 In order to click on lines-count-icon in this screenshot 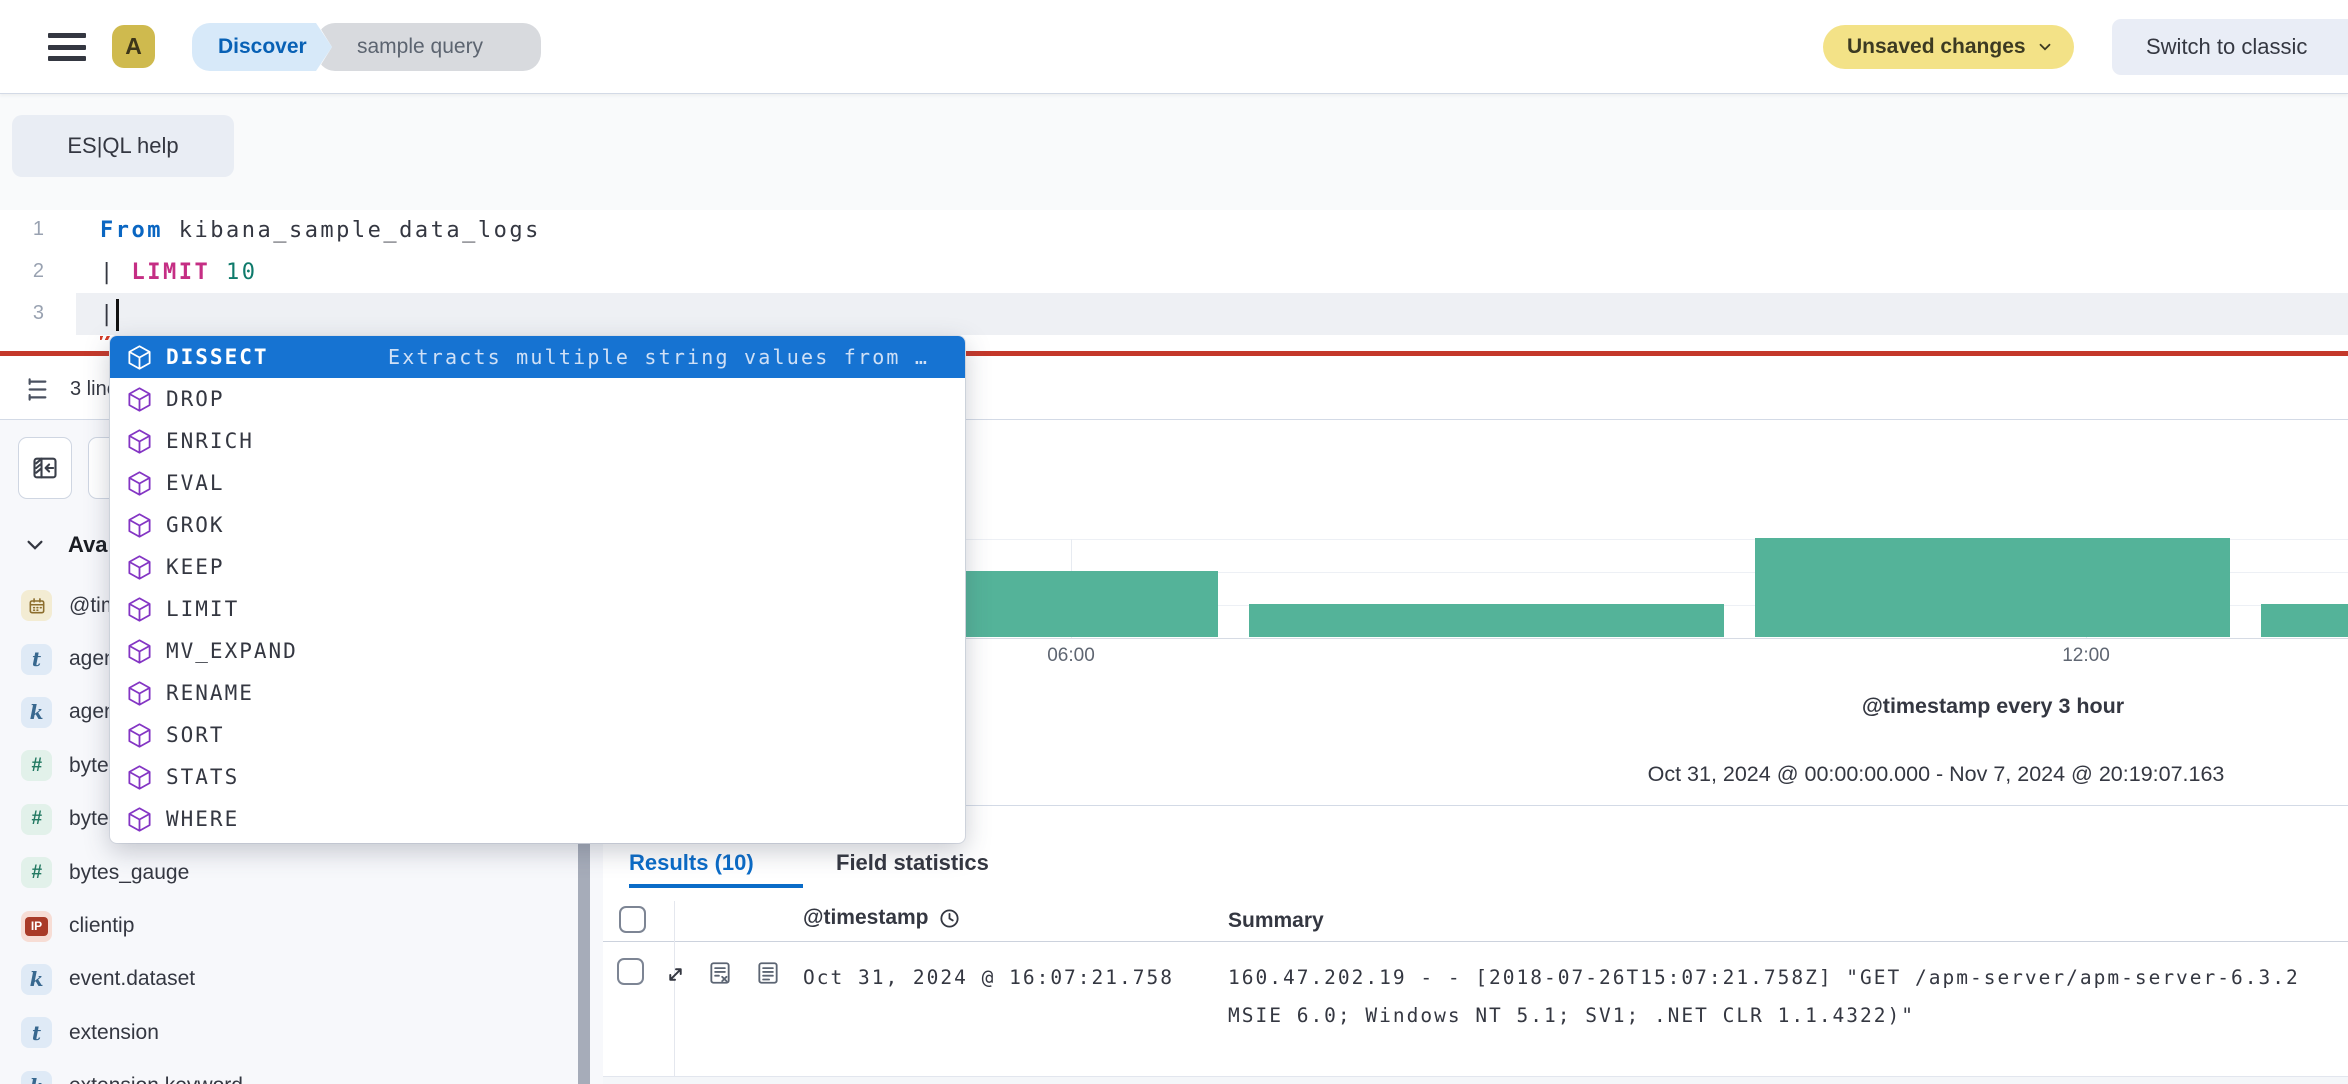, I will do `click(37, 392)`.